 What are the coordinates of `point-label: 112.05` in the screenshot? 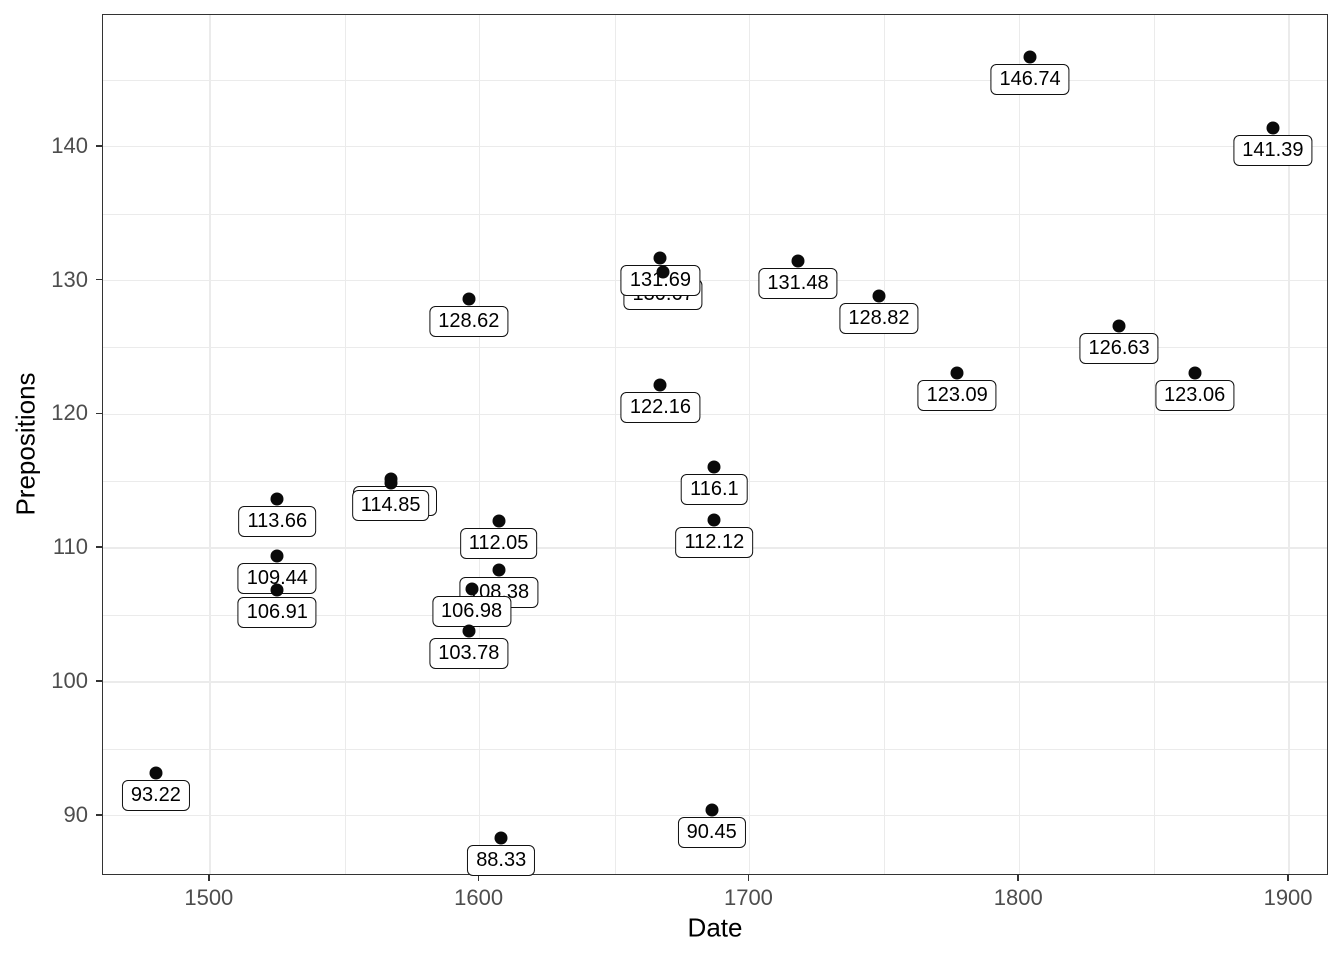 It's located at (498, 543).